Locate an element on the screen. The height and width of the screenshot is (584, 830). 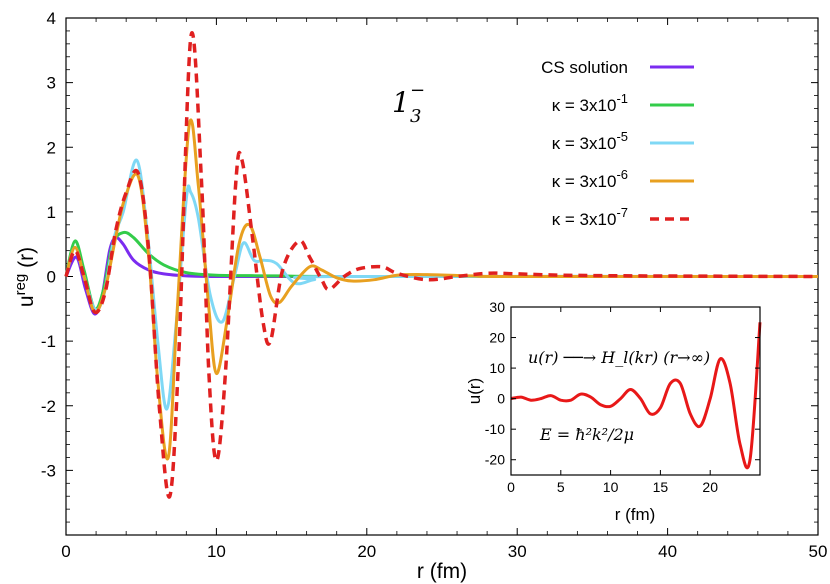
y-tick-label: 3 is located at coordinates (51, 83).